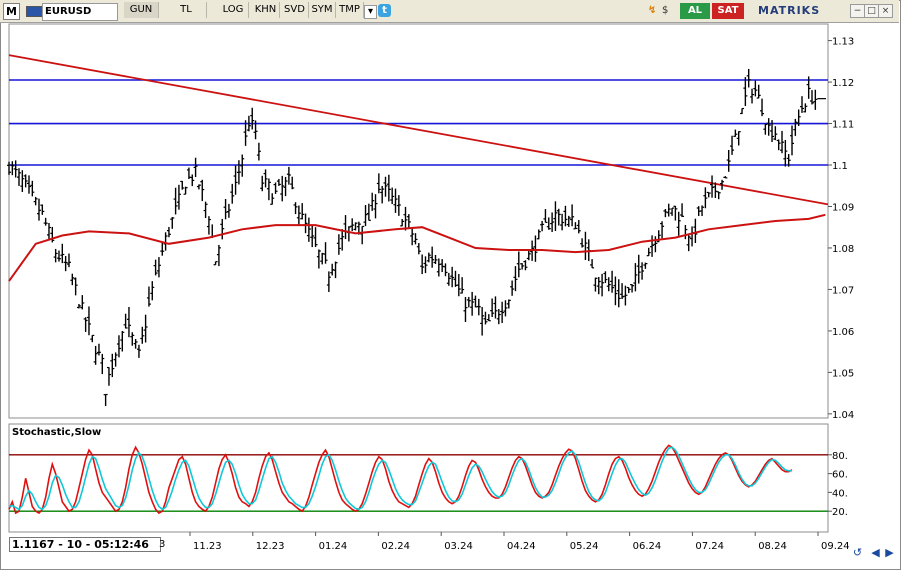  Describe the element at coordinates (207, 546) in the screenshot. I see `x-tick-label: 11.23` at that location.